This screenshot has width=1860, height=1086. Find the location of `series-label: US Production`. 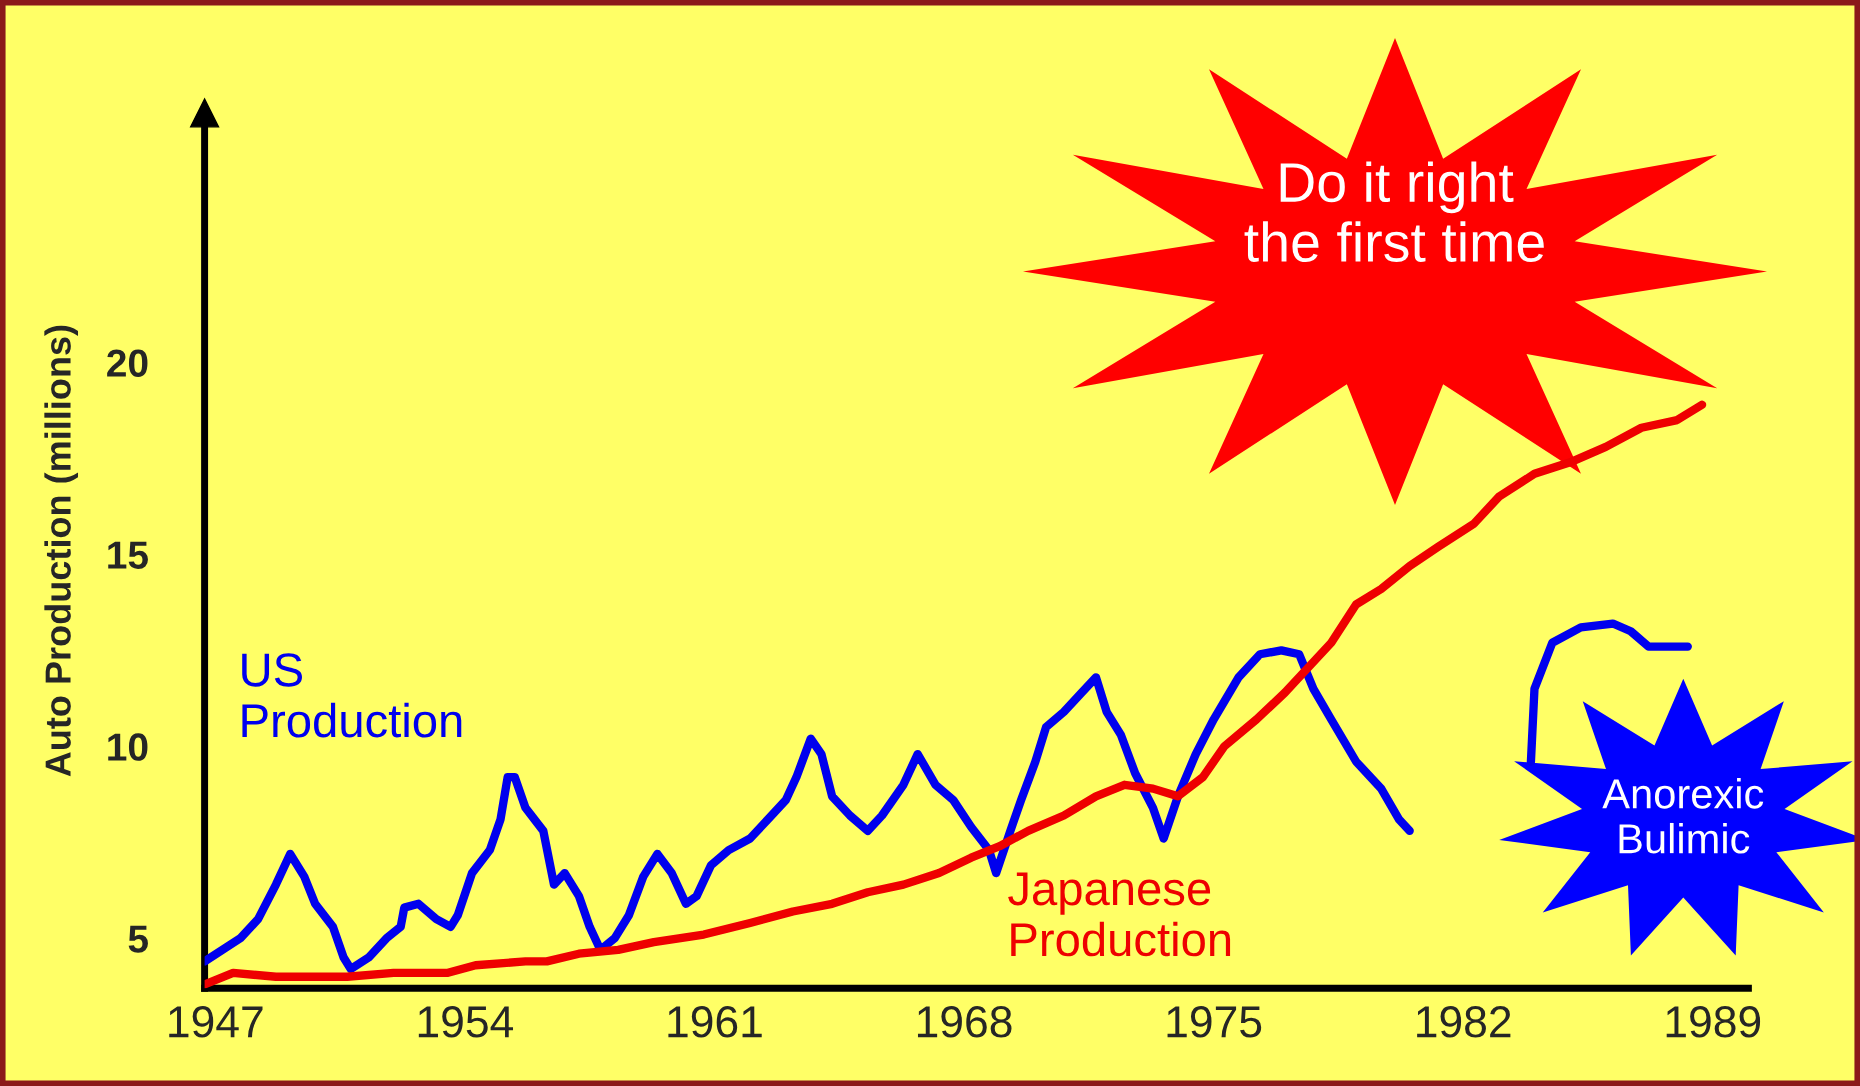

series-label: US Production is located at coordinates (352, 695).